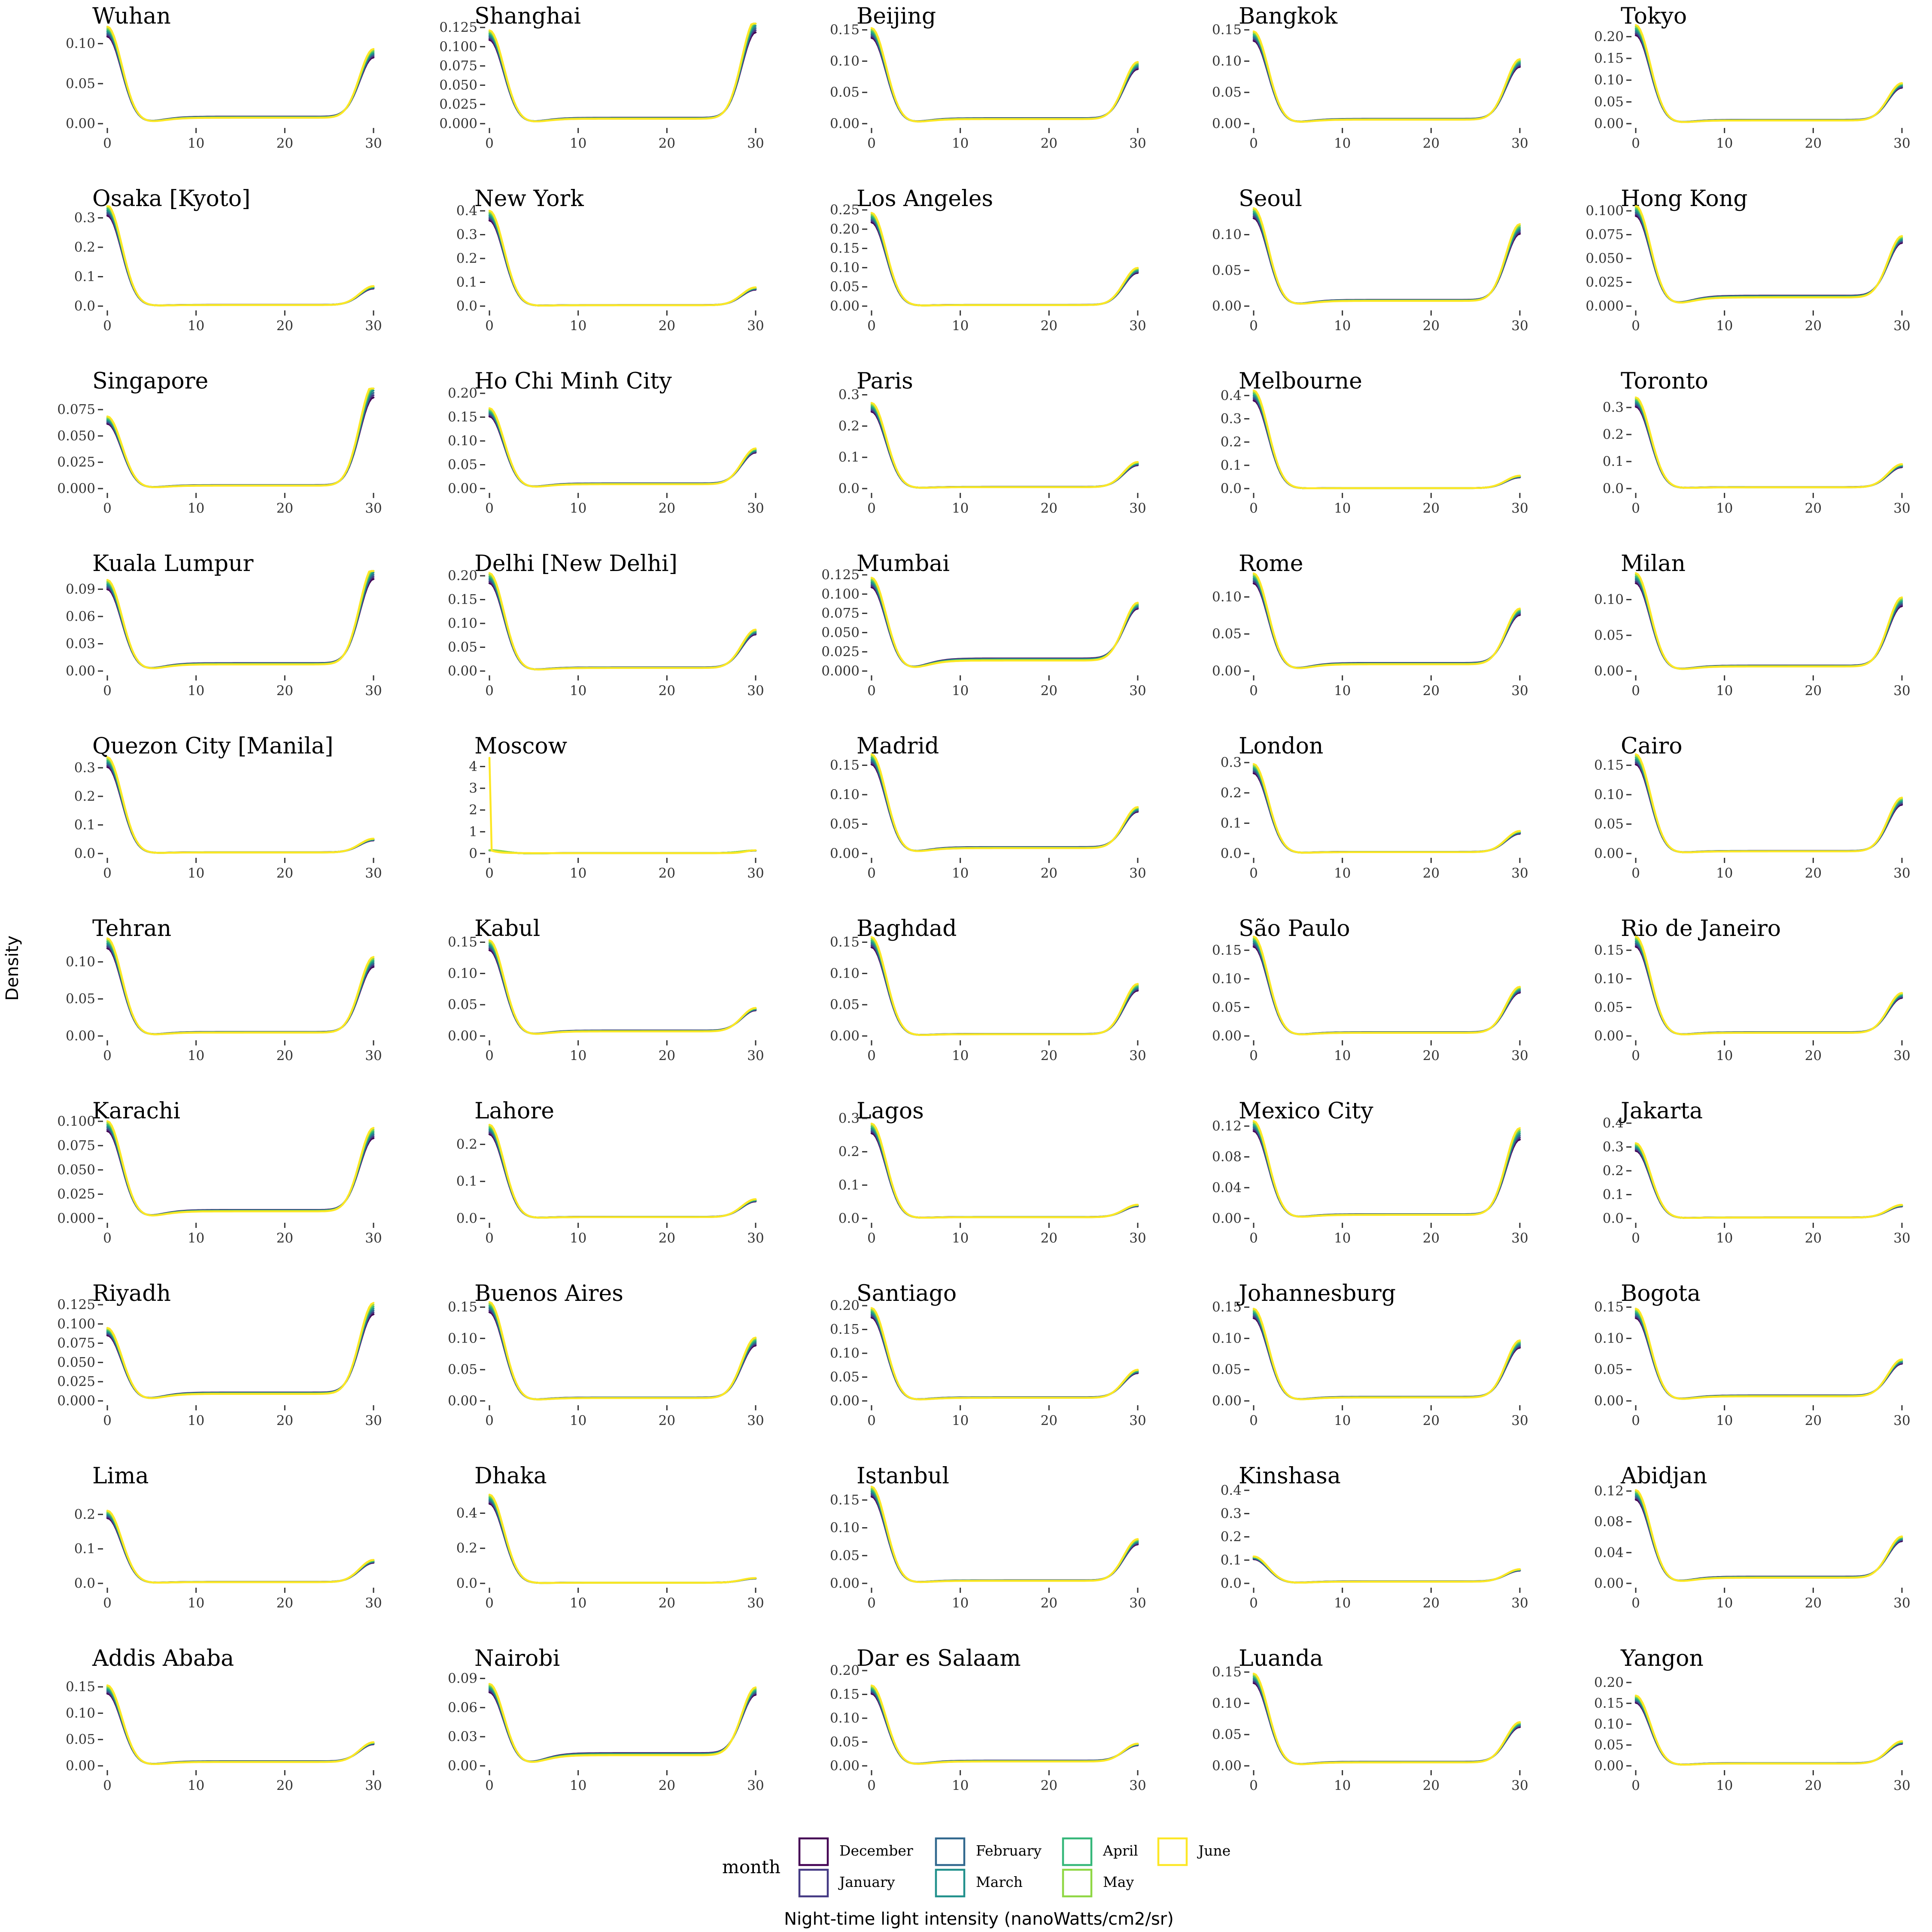  I want to click on panel-bogota: Bogota 0.00 0.05 0.10 0.15 0 10 20 30, so click(1752, 1354).